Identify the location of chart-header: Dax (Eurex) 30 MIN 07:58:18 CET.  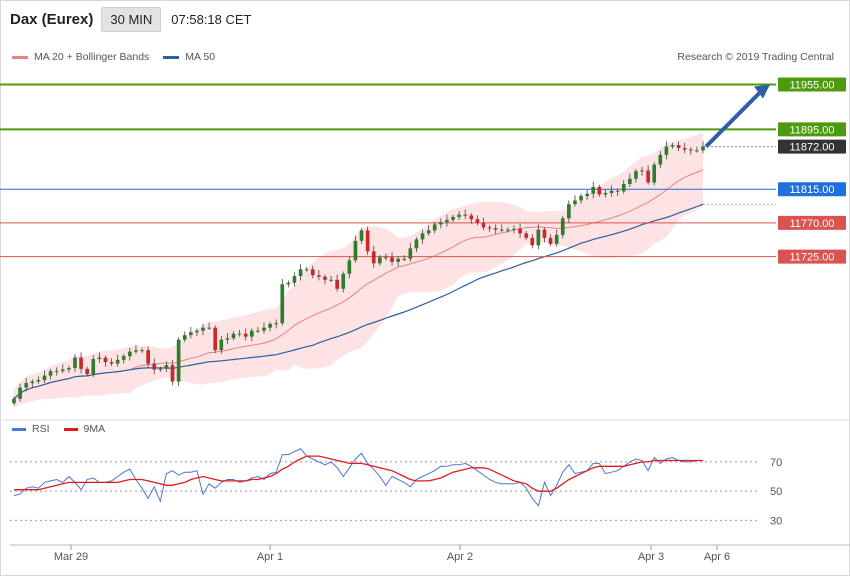
(126, 19).